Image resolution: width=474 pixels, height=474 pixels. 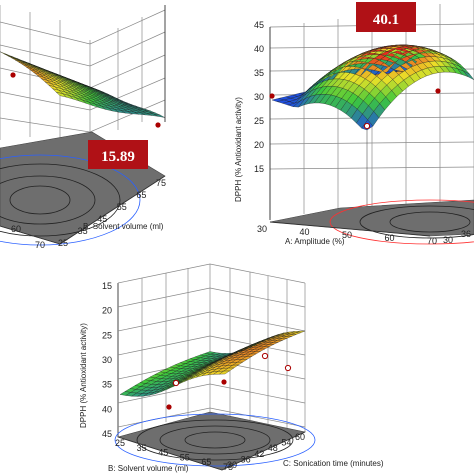 What do you see at coordinates (246, 459) in the screenshot?
I see `panel-3-y-tick: 36` at bounding box center [246, 459].